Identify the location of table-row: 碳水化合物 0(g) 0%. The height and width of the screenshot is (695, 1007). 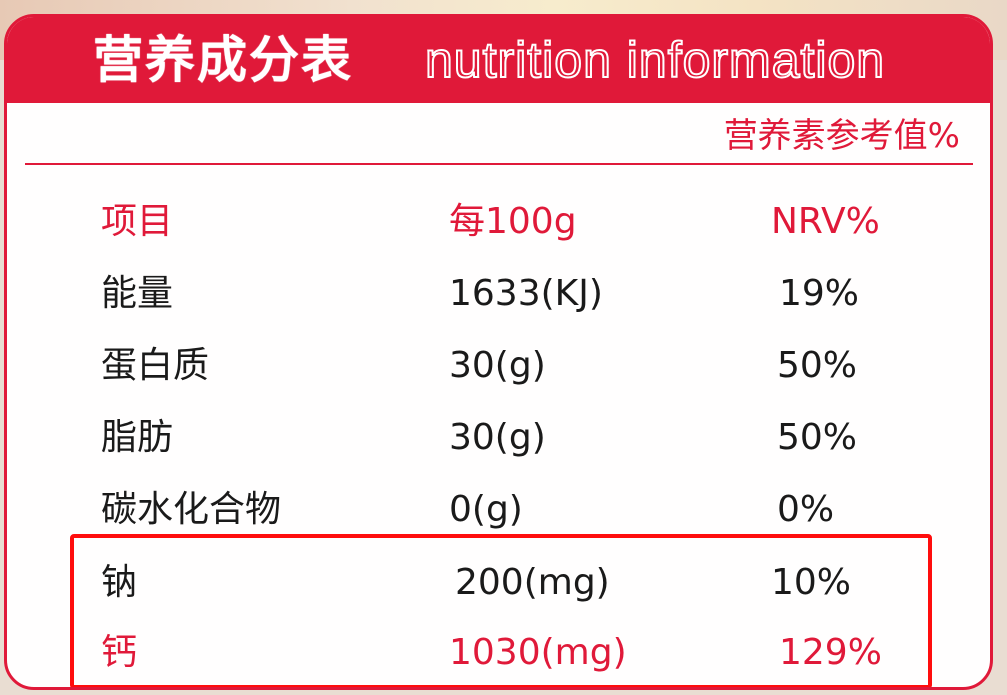
(498, 510).